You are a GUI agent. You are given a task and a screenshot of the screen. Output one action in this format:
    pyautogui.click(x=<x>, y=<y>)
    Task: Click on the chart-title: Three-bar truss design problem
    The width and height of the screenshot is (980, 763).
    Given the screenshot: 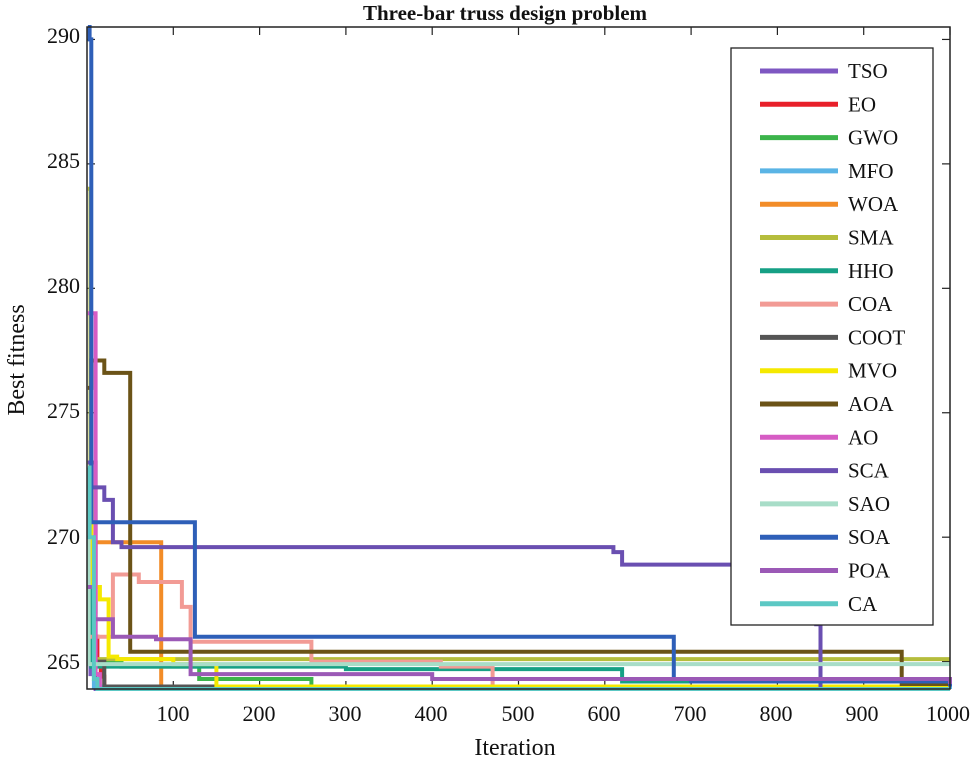 What is the action you would take?
    pyautogui.click(x=505, y=13)
    